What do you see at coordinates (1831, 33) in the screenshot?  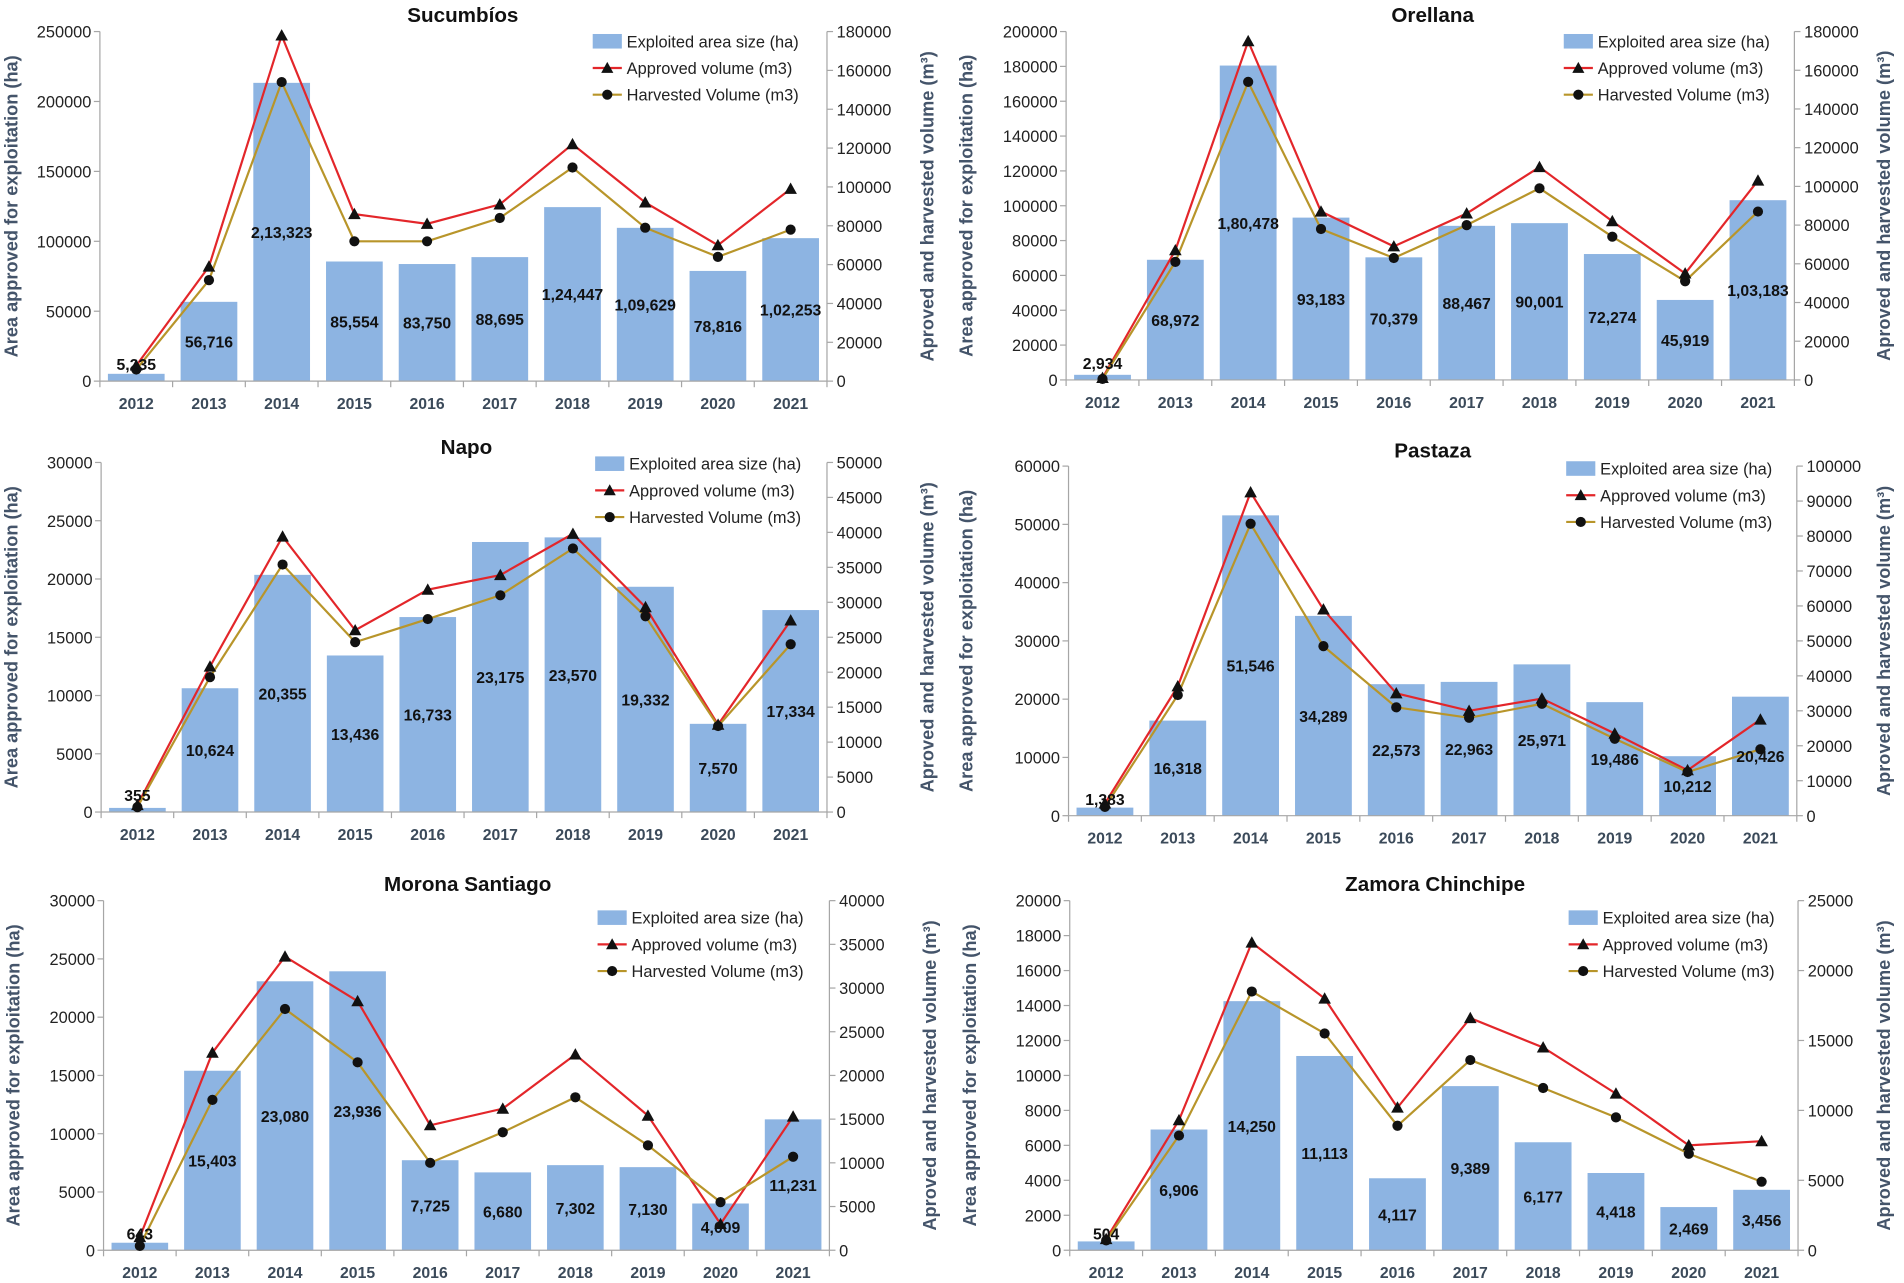 I see `right-tick-label: 180000` at bounding box center [1831, 33].